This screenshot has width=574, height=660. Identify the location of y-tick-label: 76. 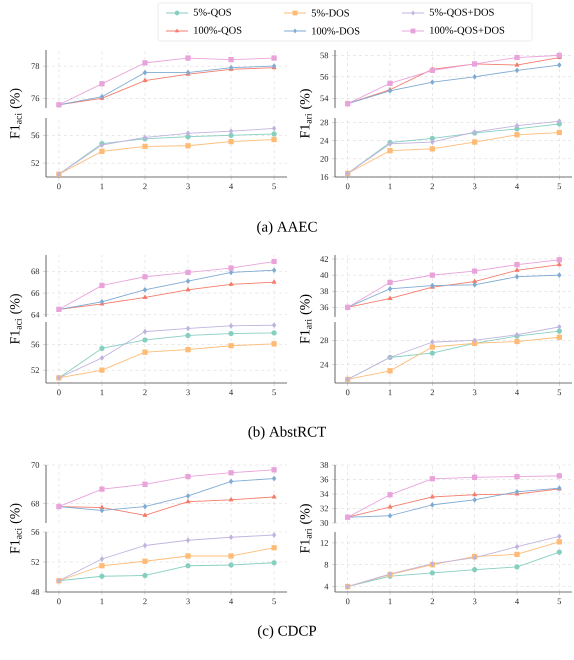
(36, 98).